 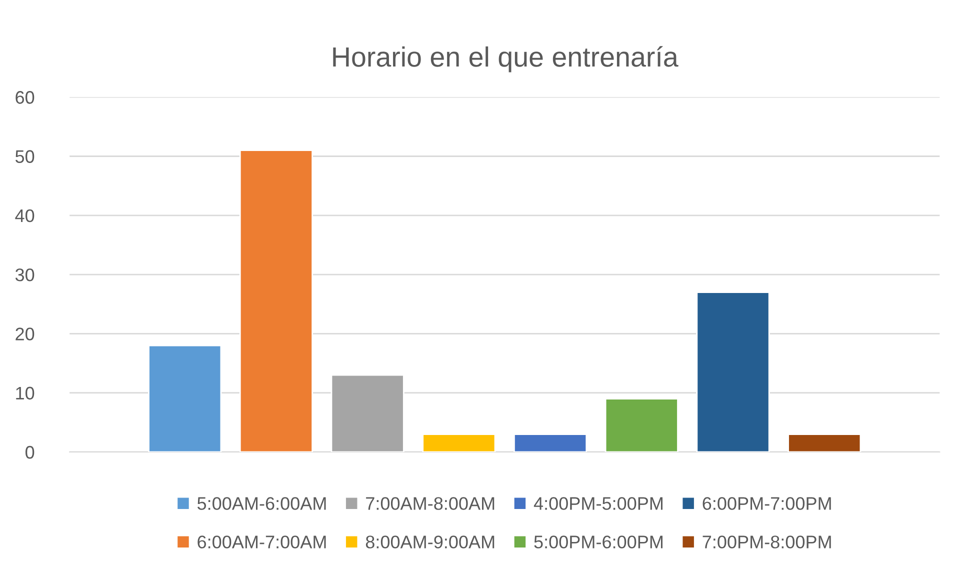 What do you see at coordinates (25, 393) in the screenshot?
I see `y-tick-label: 10` at bounding box center [25, 393].